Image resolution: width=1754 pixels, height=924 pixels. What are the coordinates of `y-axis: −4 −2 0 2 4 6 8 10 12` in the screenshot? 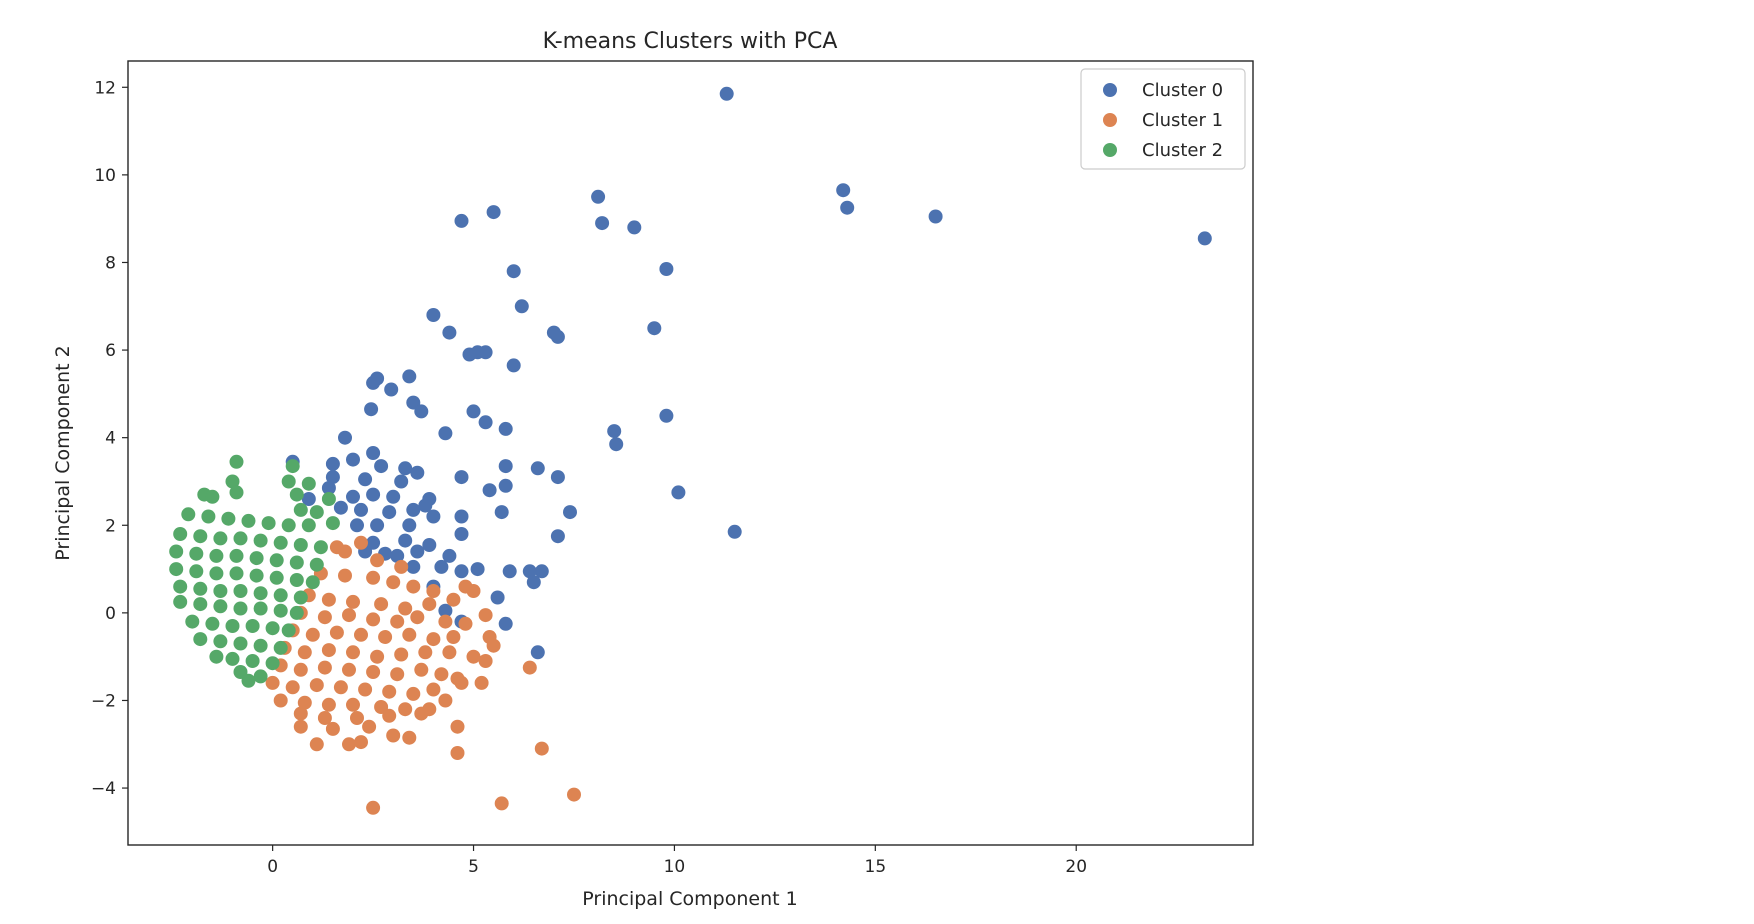 It's located at (109, 438).